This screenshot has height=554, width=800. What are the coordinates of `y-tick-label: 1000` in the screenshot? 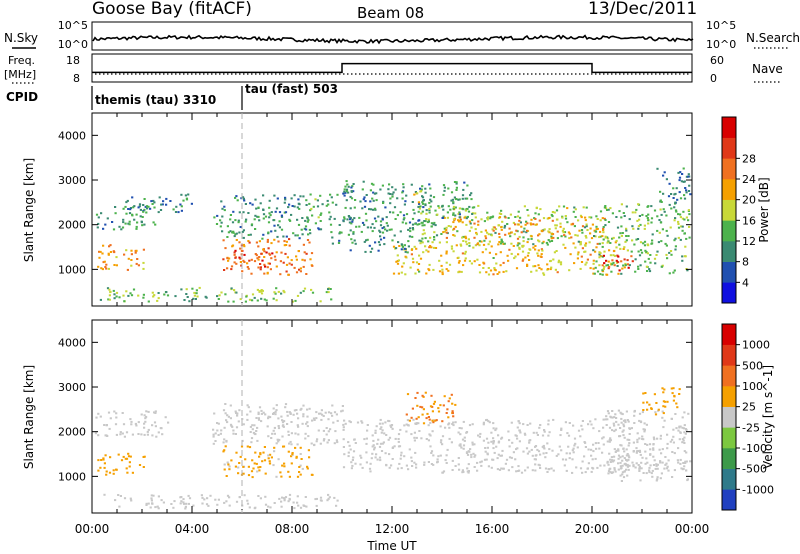 It's located at (72, 269).